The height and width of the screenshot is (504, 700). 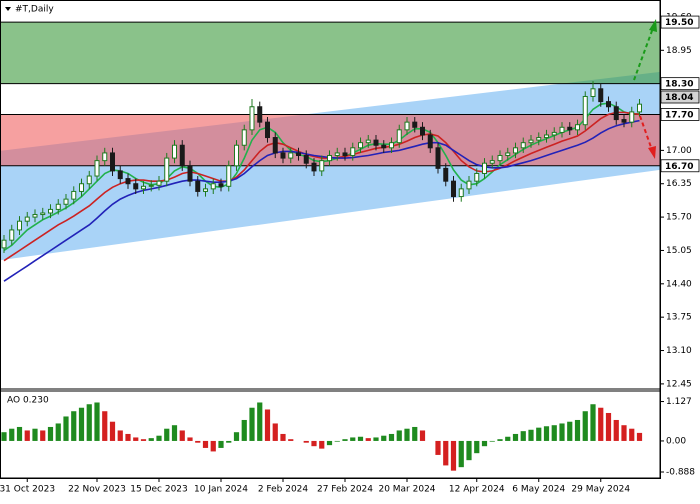 I want to click on x-tick-label: 6 May 2024, so click(x=538, y=490).